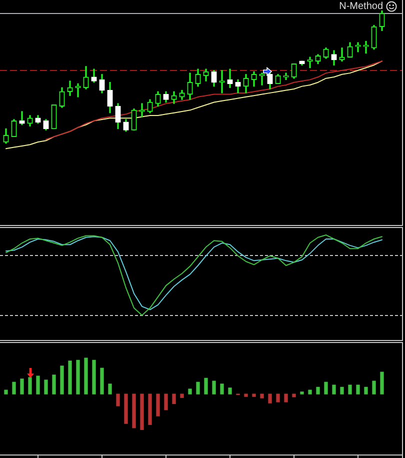  I want to click on chart-title: N-Method, so click(361, 7).